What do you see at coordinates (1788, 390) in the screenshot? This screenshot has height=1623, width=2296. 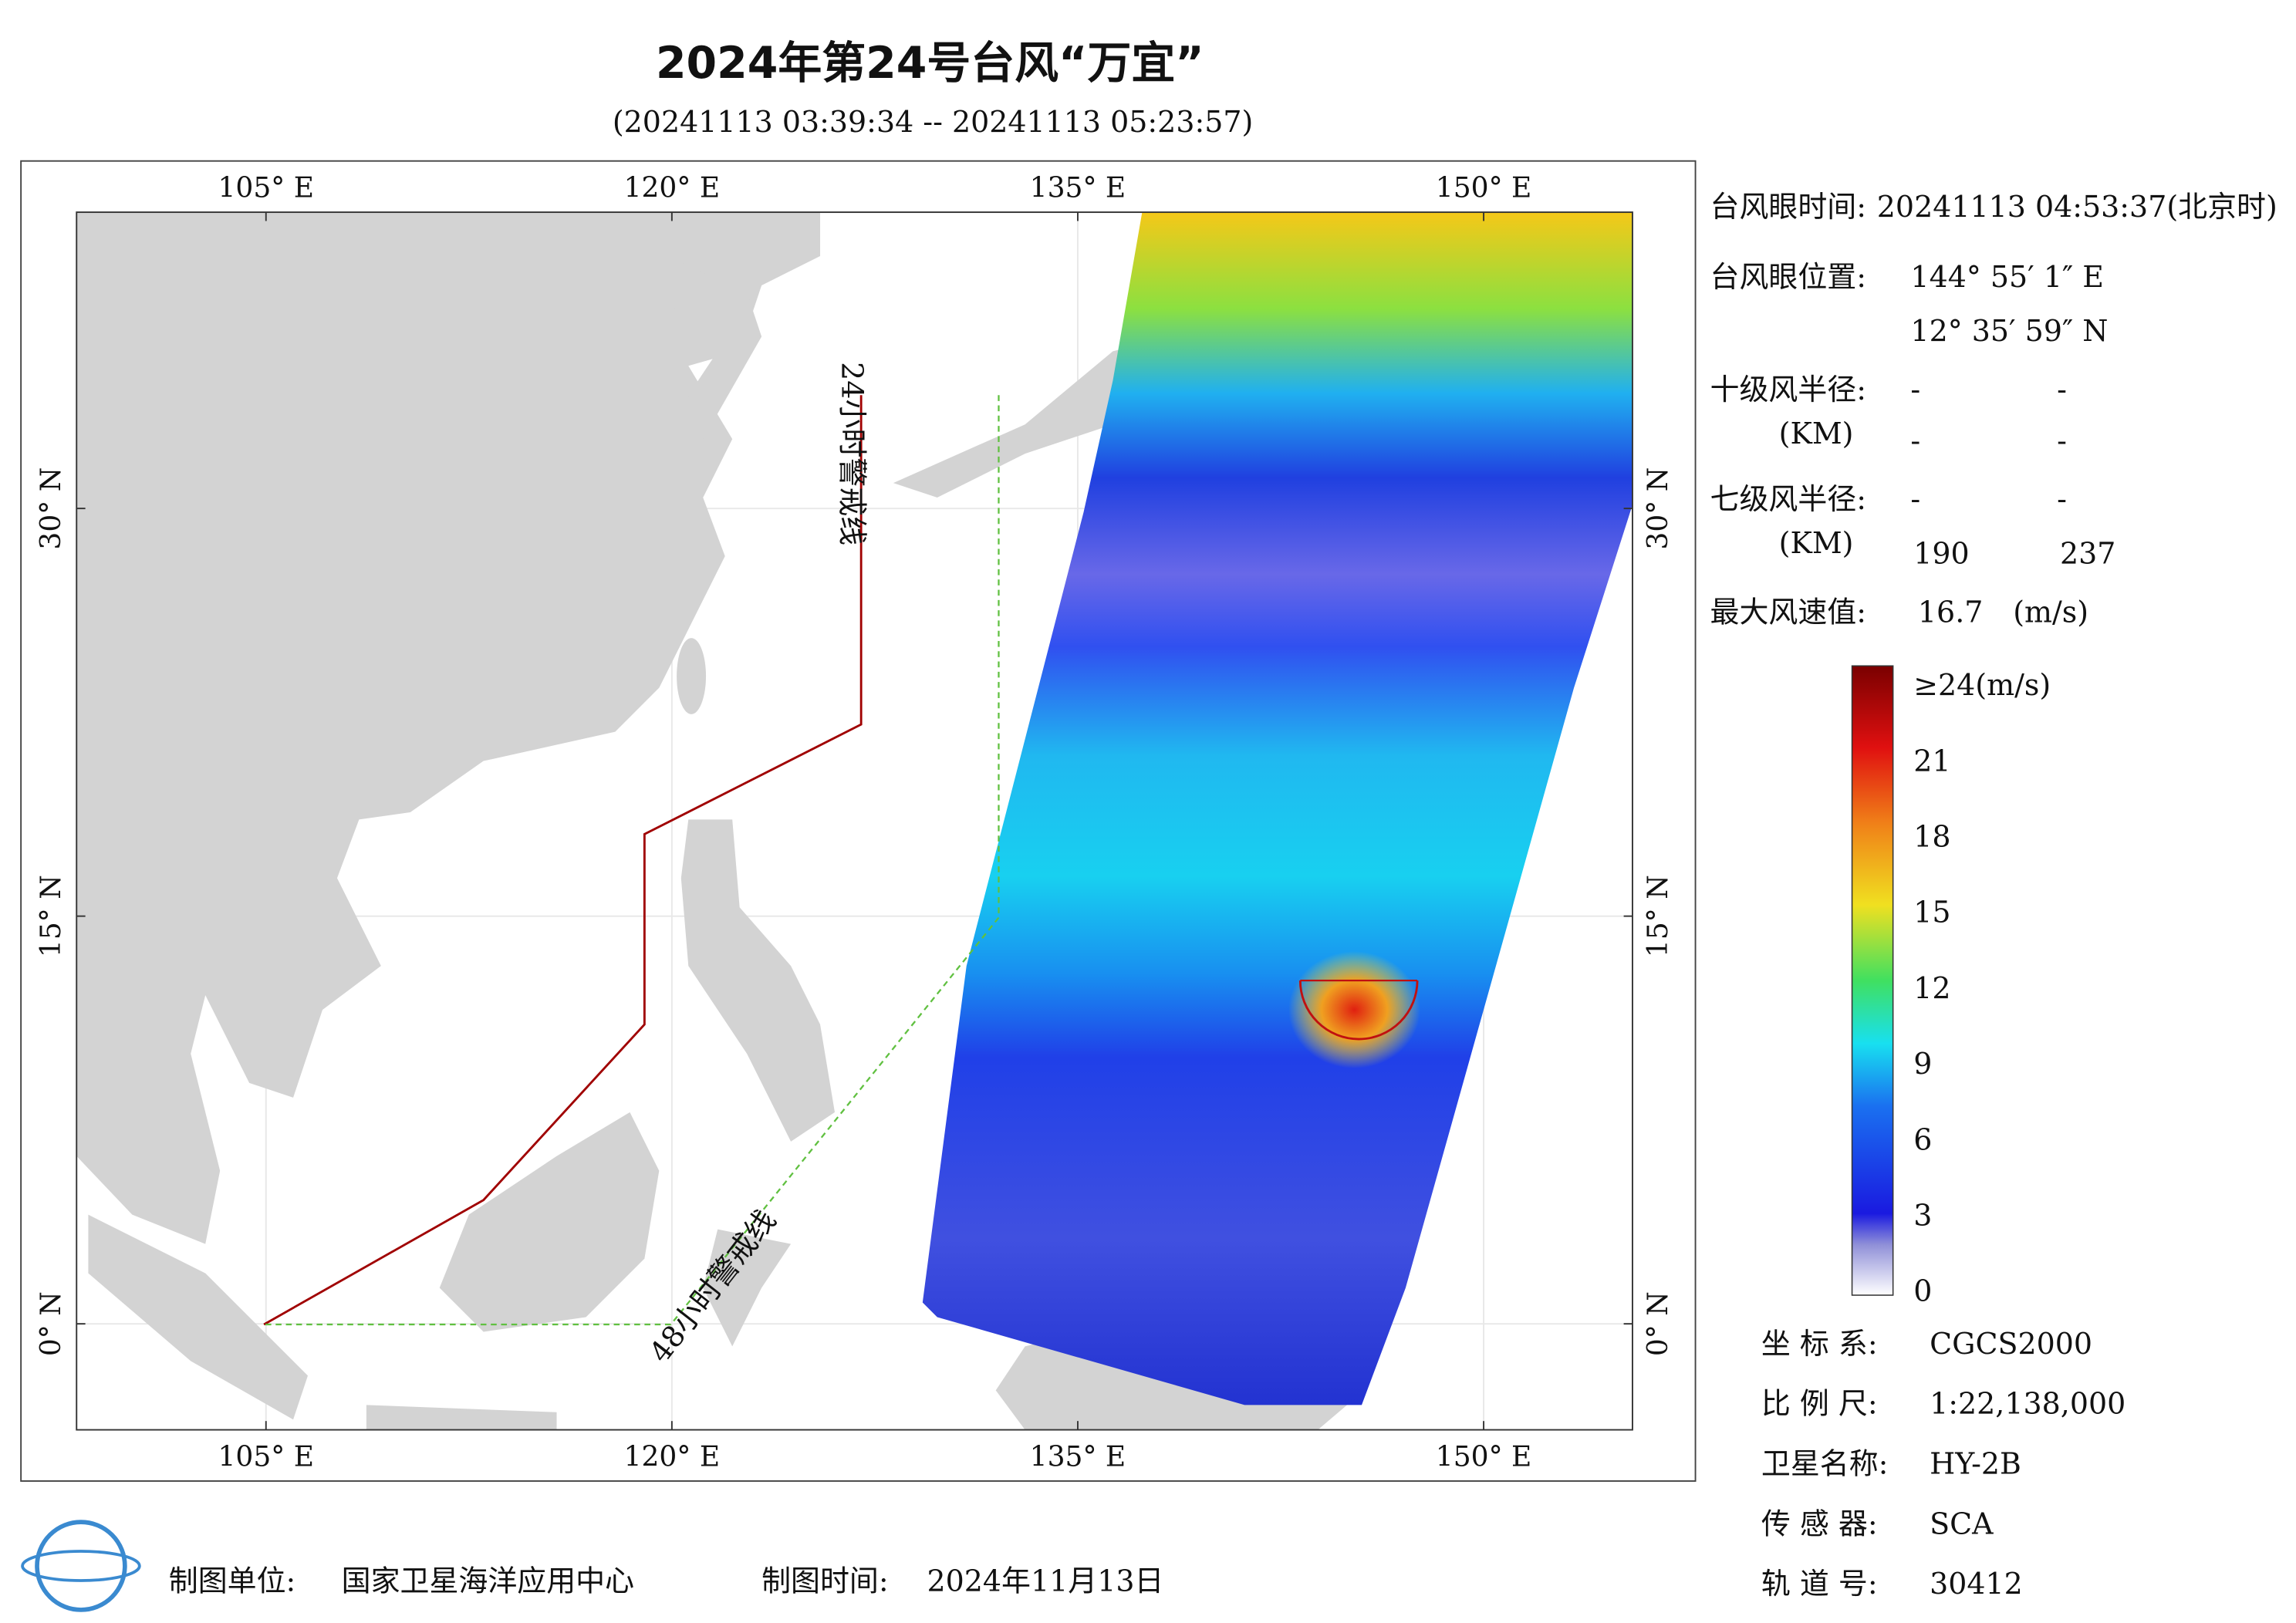 I see `info-label: 十级风半径:` at bounding box center [1788, 390].